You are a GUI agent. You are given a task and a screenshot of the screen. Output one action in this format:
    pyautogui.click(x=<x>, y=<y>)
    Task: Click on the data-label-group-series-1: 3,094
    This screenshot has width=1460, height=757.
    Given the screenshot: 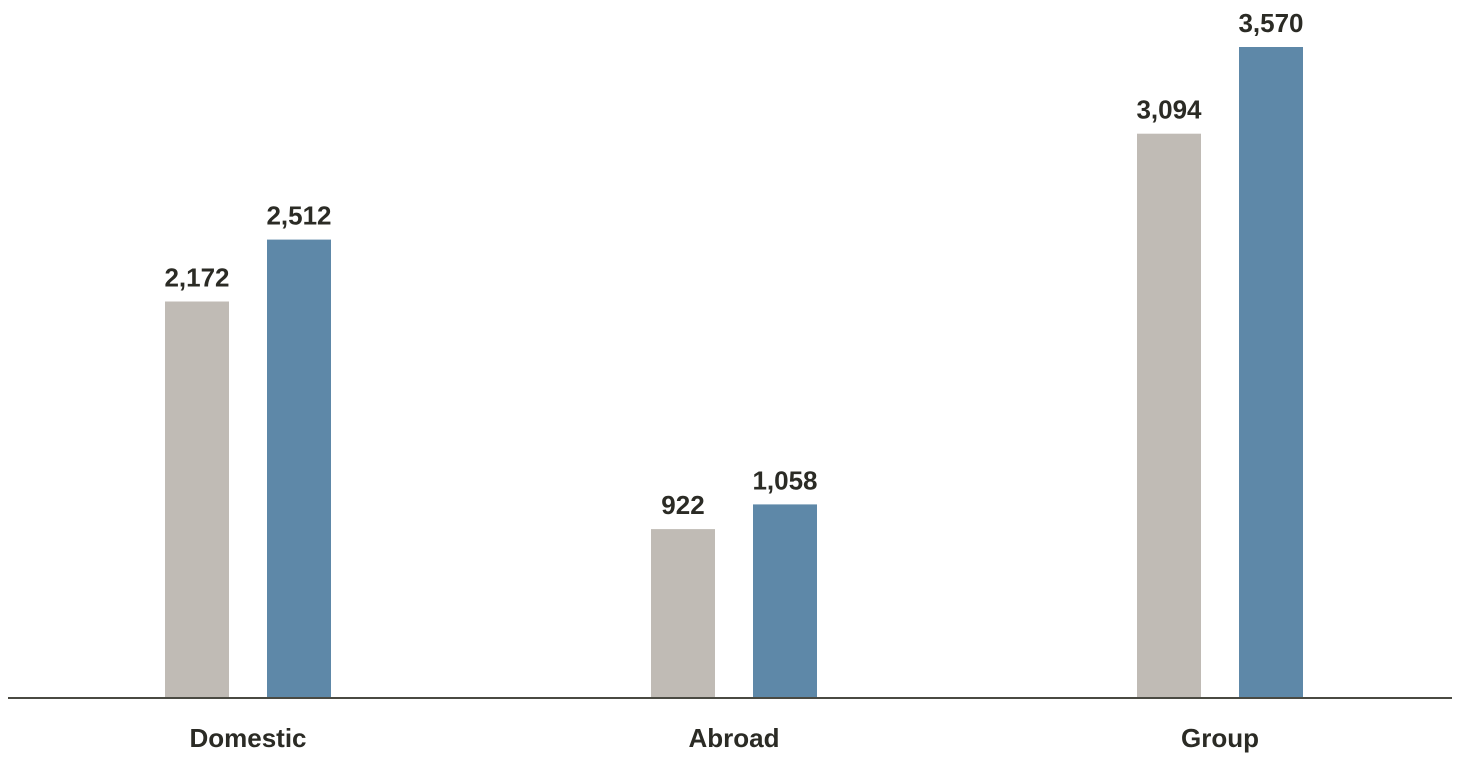 What is the action you would take?
    pyautogui.click(x=1169, y=110)
    